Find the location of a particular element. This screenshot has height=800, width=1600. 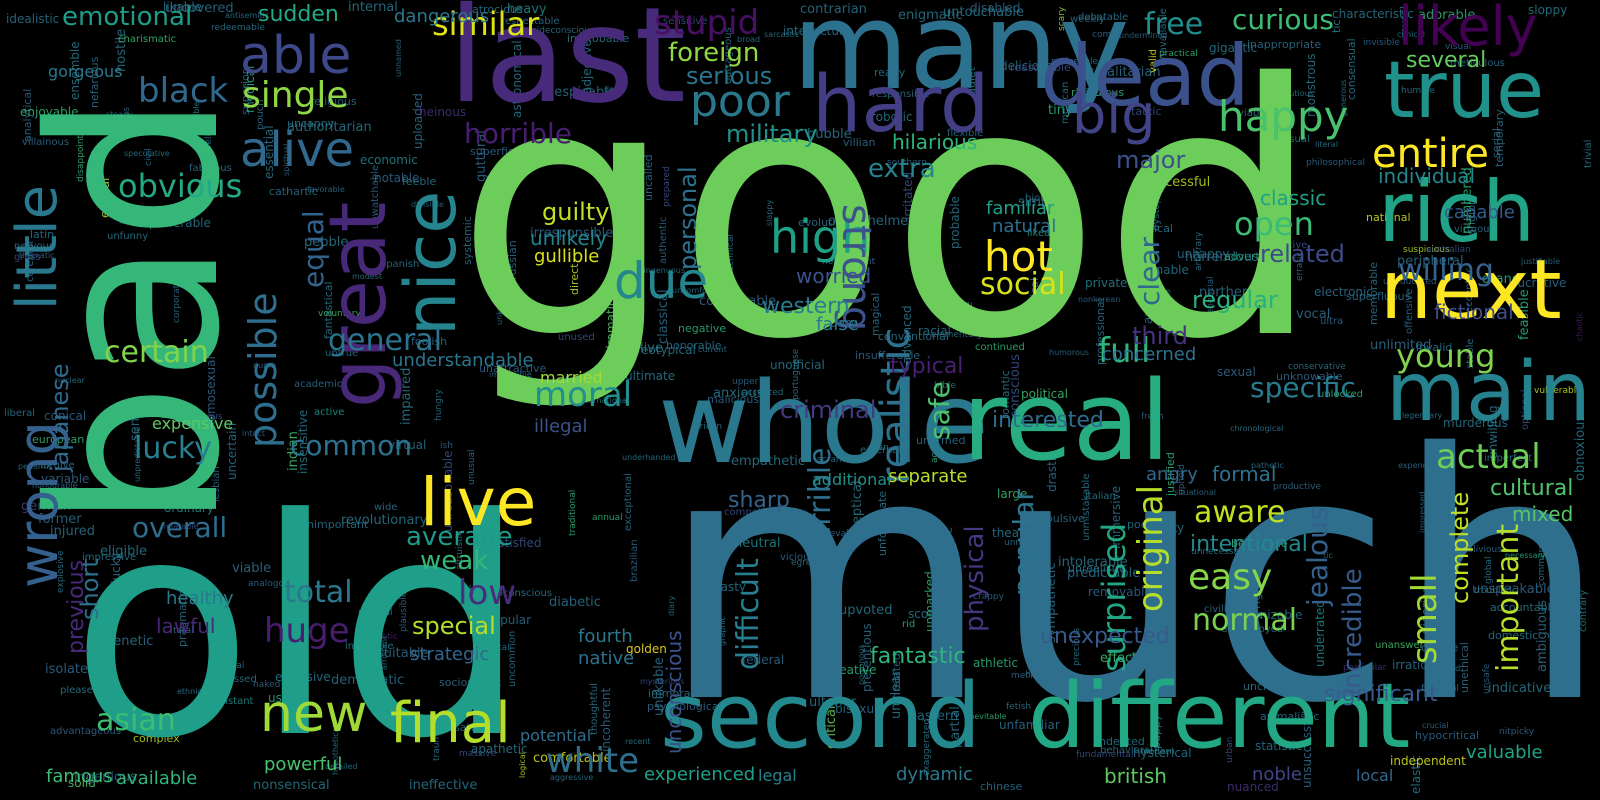

word-ready: ready is located at coordinates (890, 72).